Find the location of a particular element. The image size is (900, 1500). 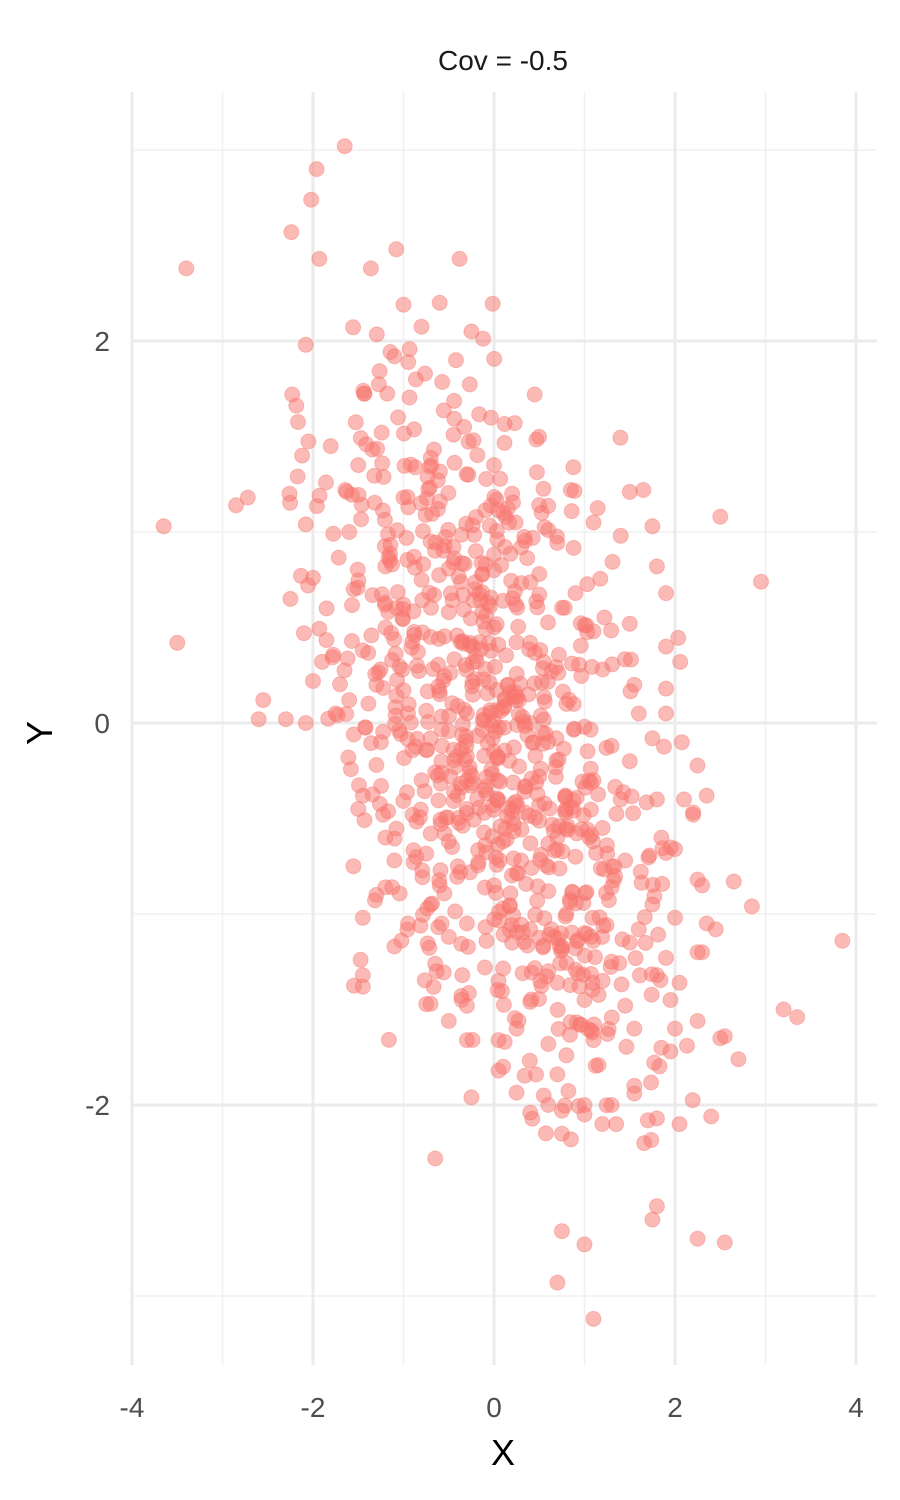

x-tick-label: 4 is located at coordinates (856, 1407).